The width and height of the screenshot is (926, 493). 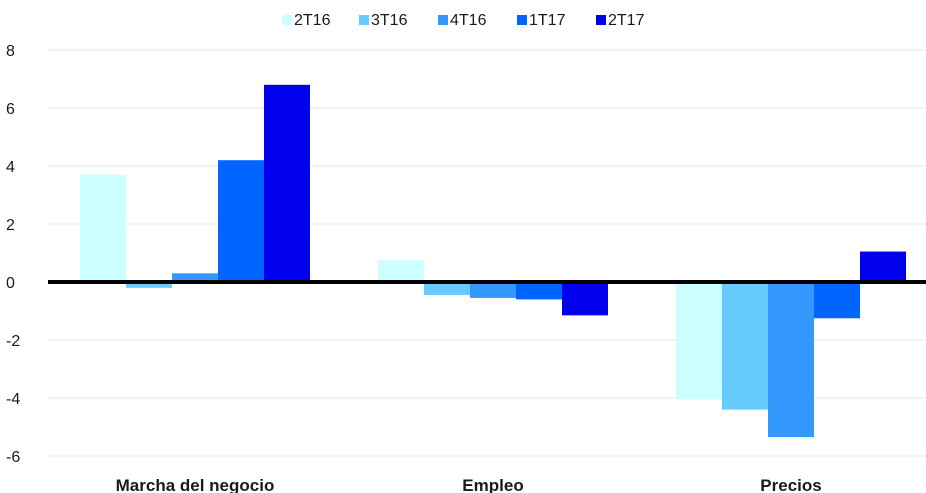 I want to click on y-tick-label: 4, so click(x=10, y=167).